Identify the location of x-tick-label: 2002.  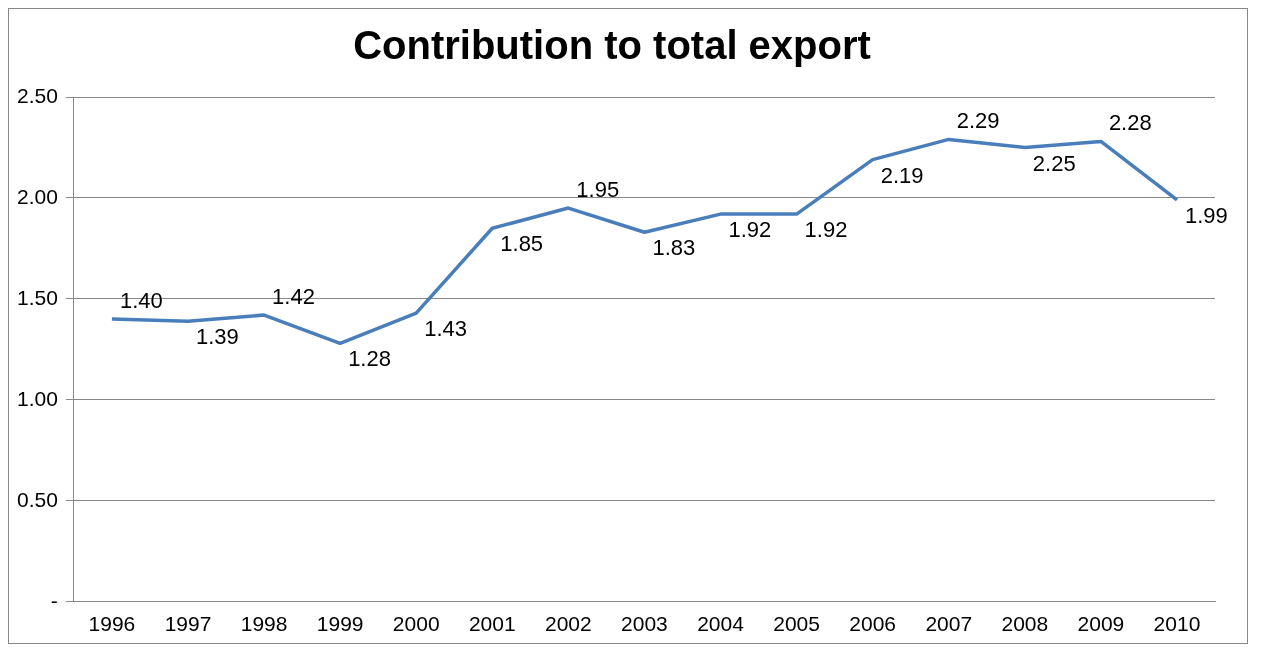
(568, 624).